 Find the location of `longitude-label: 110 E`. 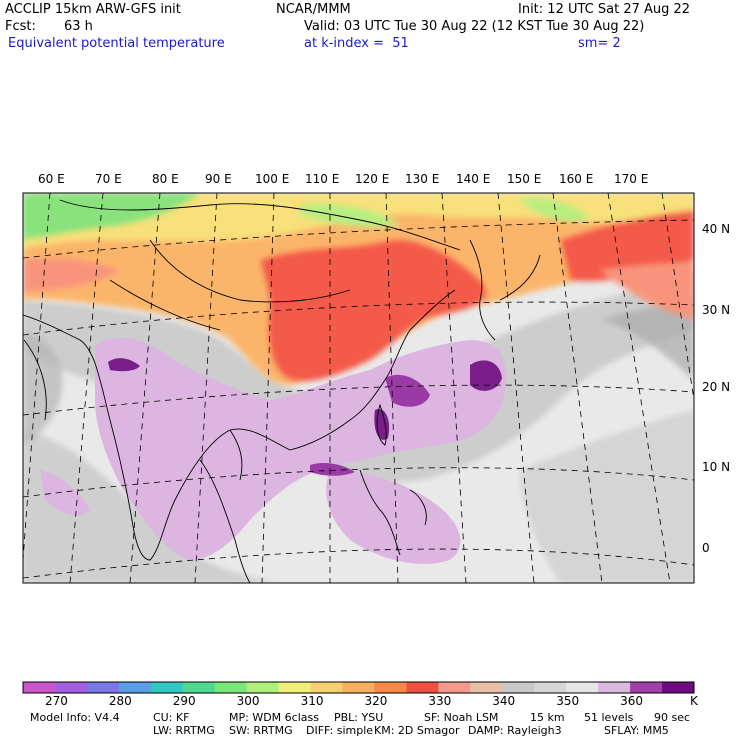

longitude-label: 110 E is located at coordinates (322, 179).